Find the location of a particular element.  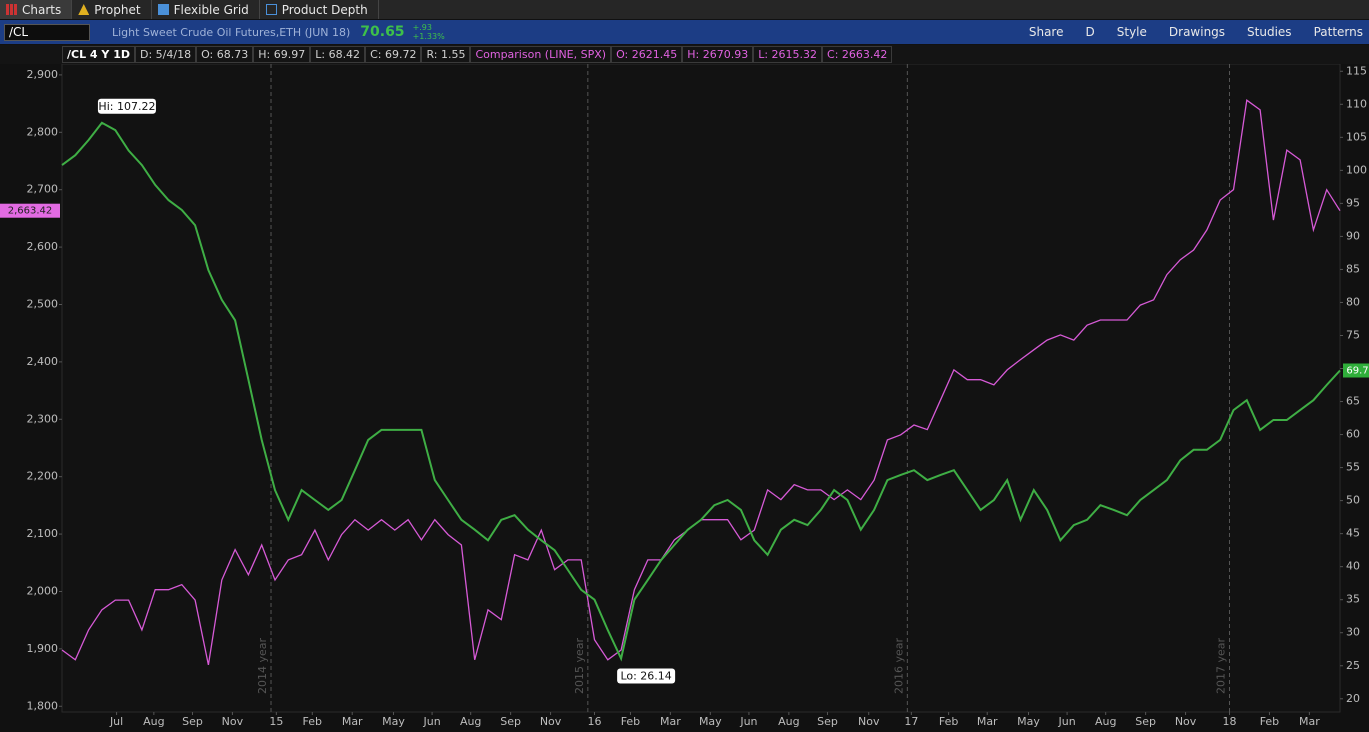

info-cell: H: 2670.93 is located at coordinates (718, 54).